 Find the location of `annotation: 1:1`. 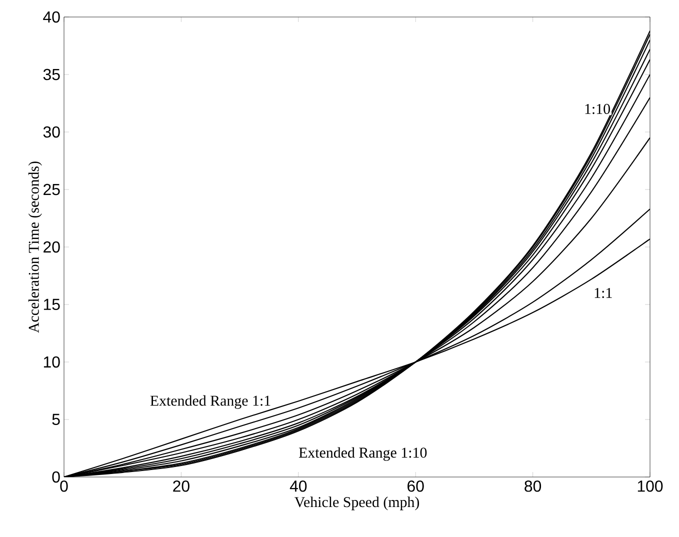

annotation: 1:1 is located at coordinates (603, 293).